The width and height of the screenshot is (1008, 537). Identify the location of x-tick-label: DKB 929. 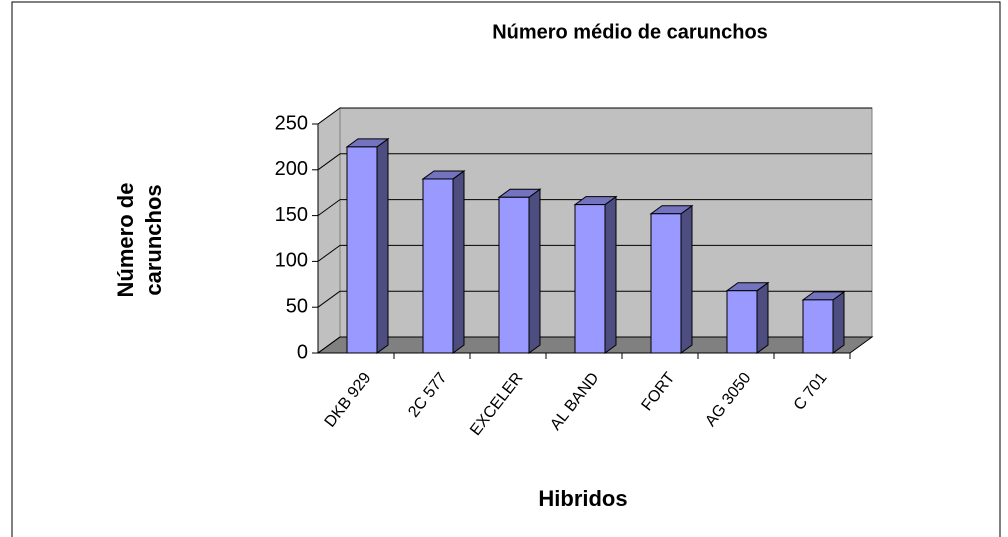
(348, 400).